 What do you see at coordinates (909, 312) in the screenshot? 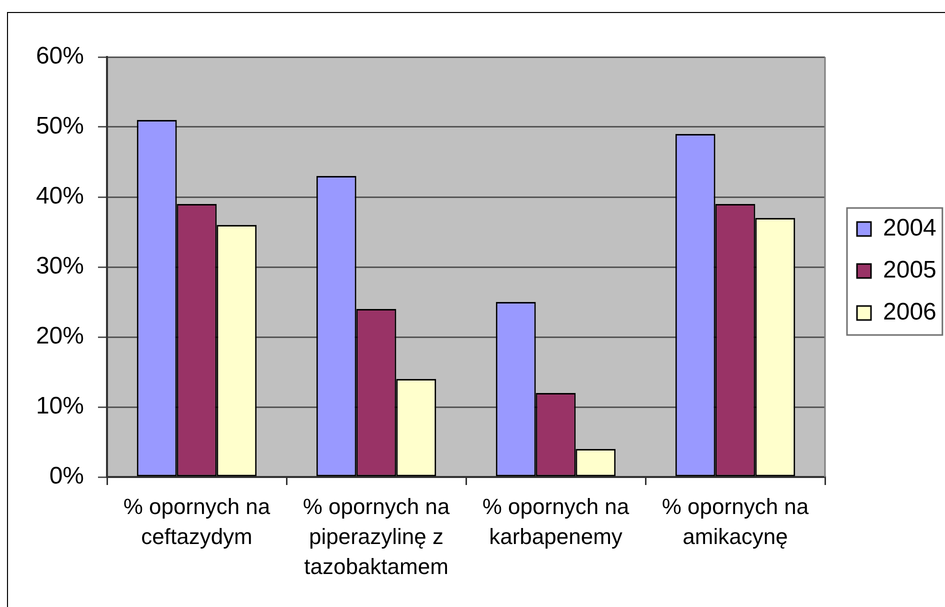
I see `legend-label: 2006` at bounding box center [909, 312].